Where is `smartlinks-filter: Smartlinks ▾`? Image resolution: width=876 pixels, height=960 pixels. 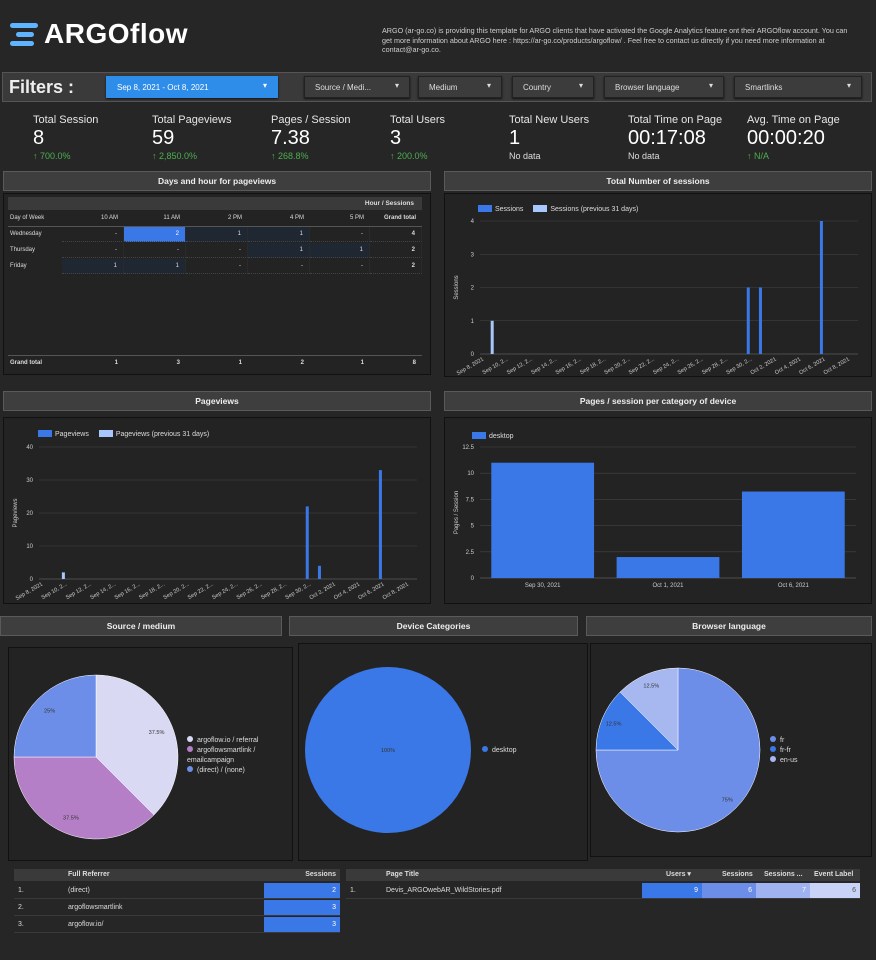
smartlinks-filter: Smartlinks ▾ is located at coordinates (798, 87).